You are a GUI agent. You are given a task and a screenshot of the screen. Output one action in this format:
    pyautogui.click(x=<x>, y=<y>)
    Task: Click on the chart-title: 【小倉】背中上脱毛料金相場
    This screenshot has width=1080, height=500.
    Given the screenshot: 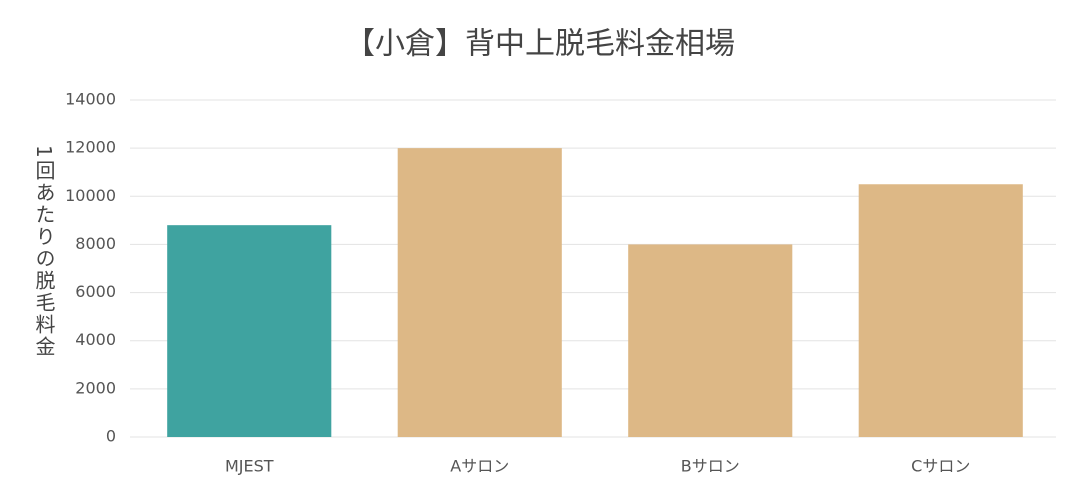 What is the action you would take?
    pyautogui.click(x=540, y=44)
    